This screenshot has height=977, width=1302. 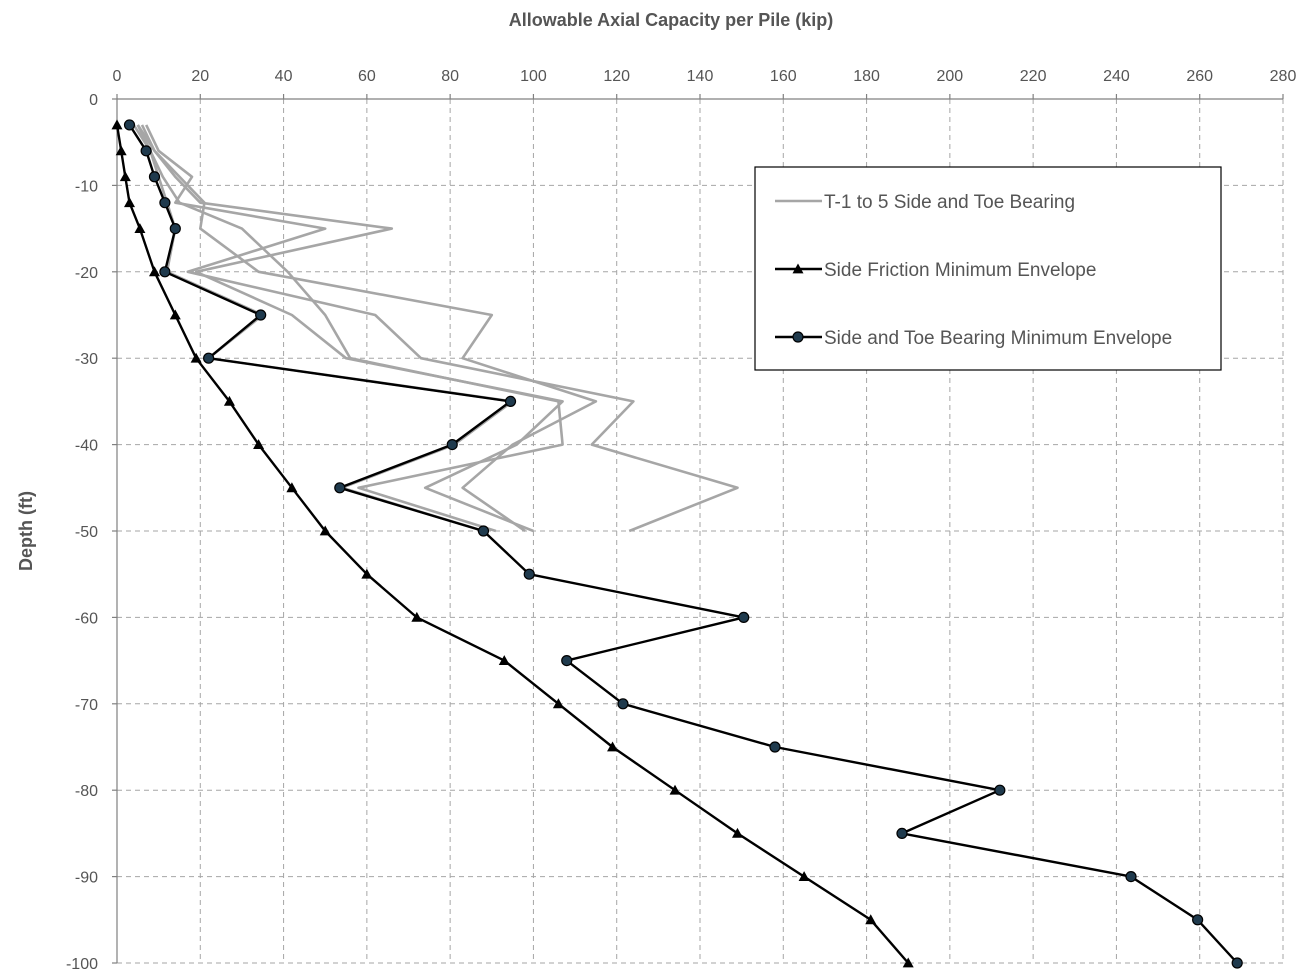 I want to click on y-tick-label: -20, so click(x=86, y=273).